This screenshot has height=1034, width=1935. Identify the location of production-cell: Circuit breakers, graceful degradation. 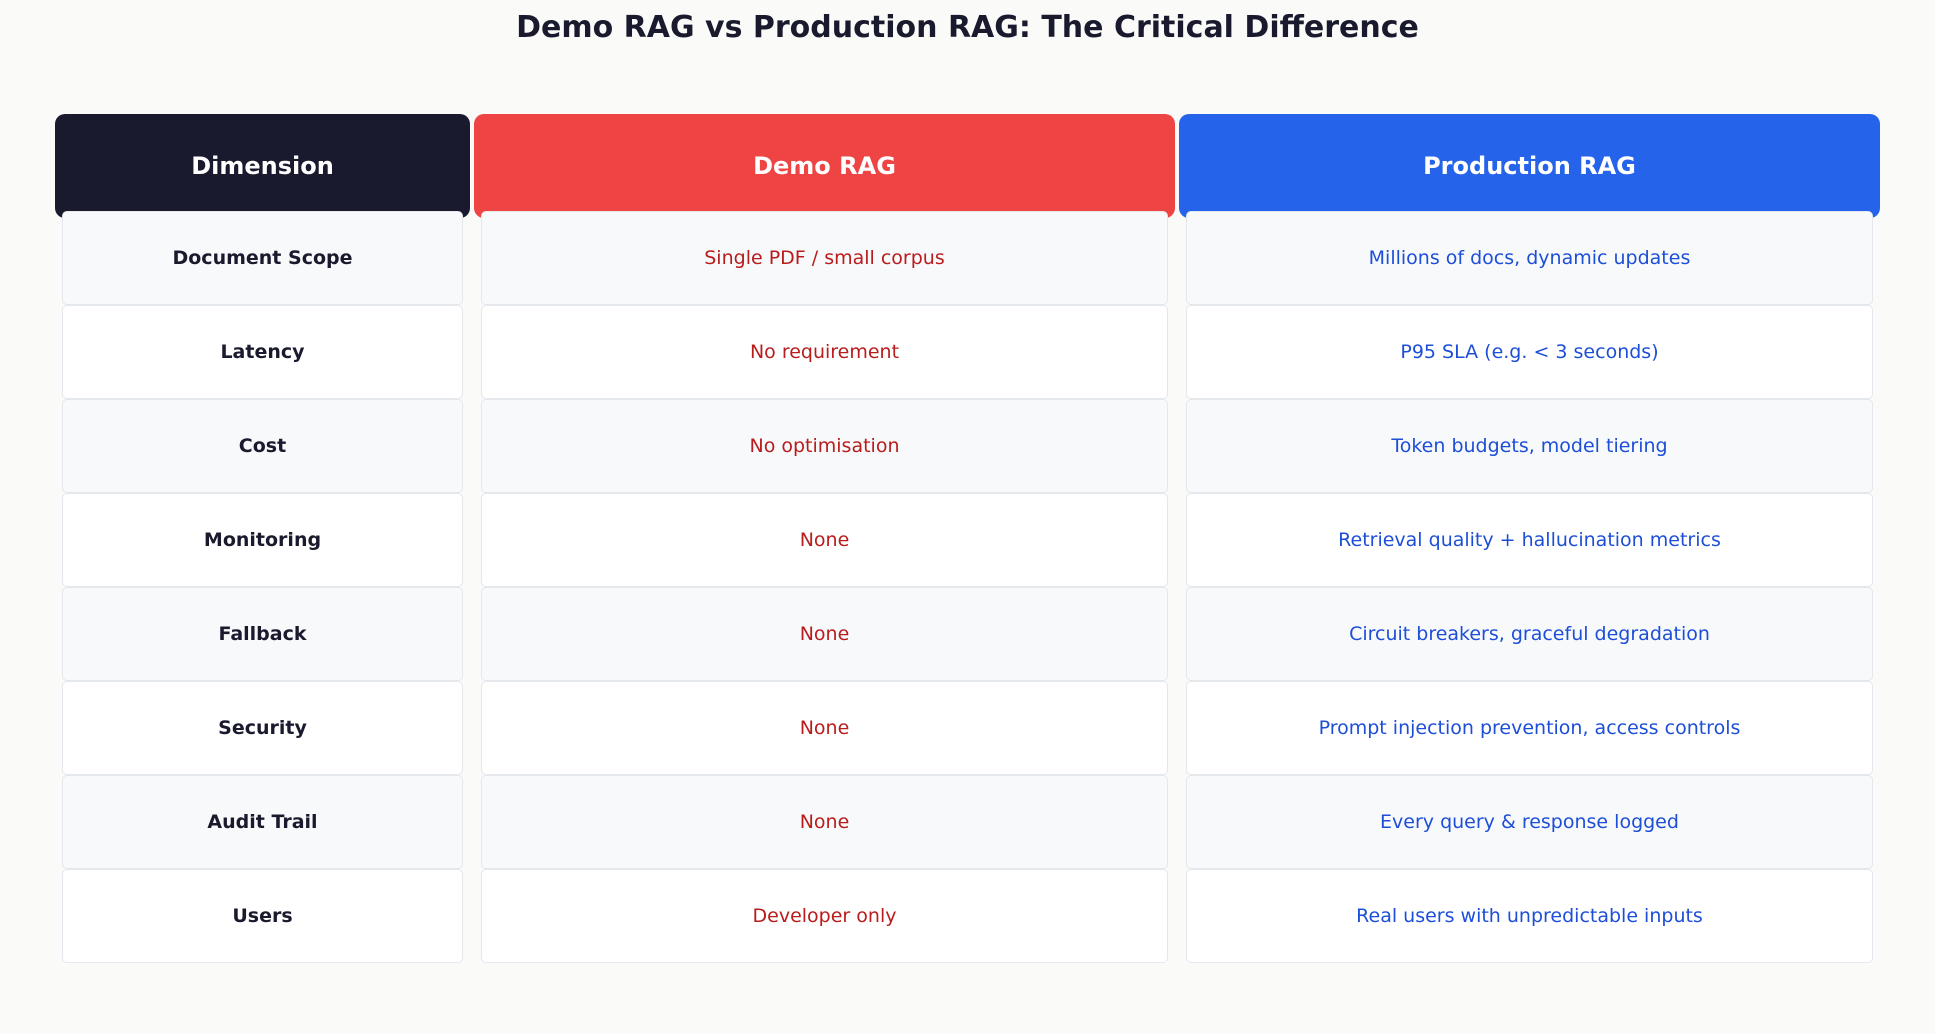
(1529, 634).